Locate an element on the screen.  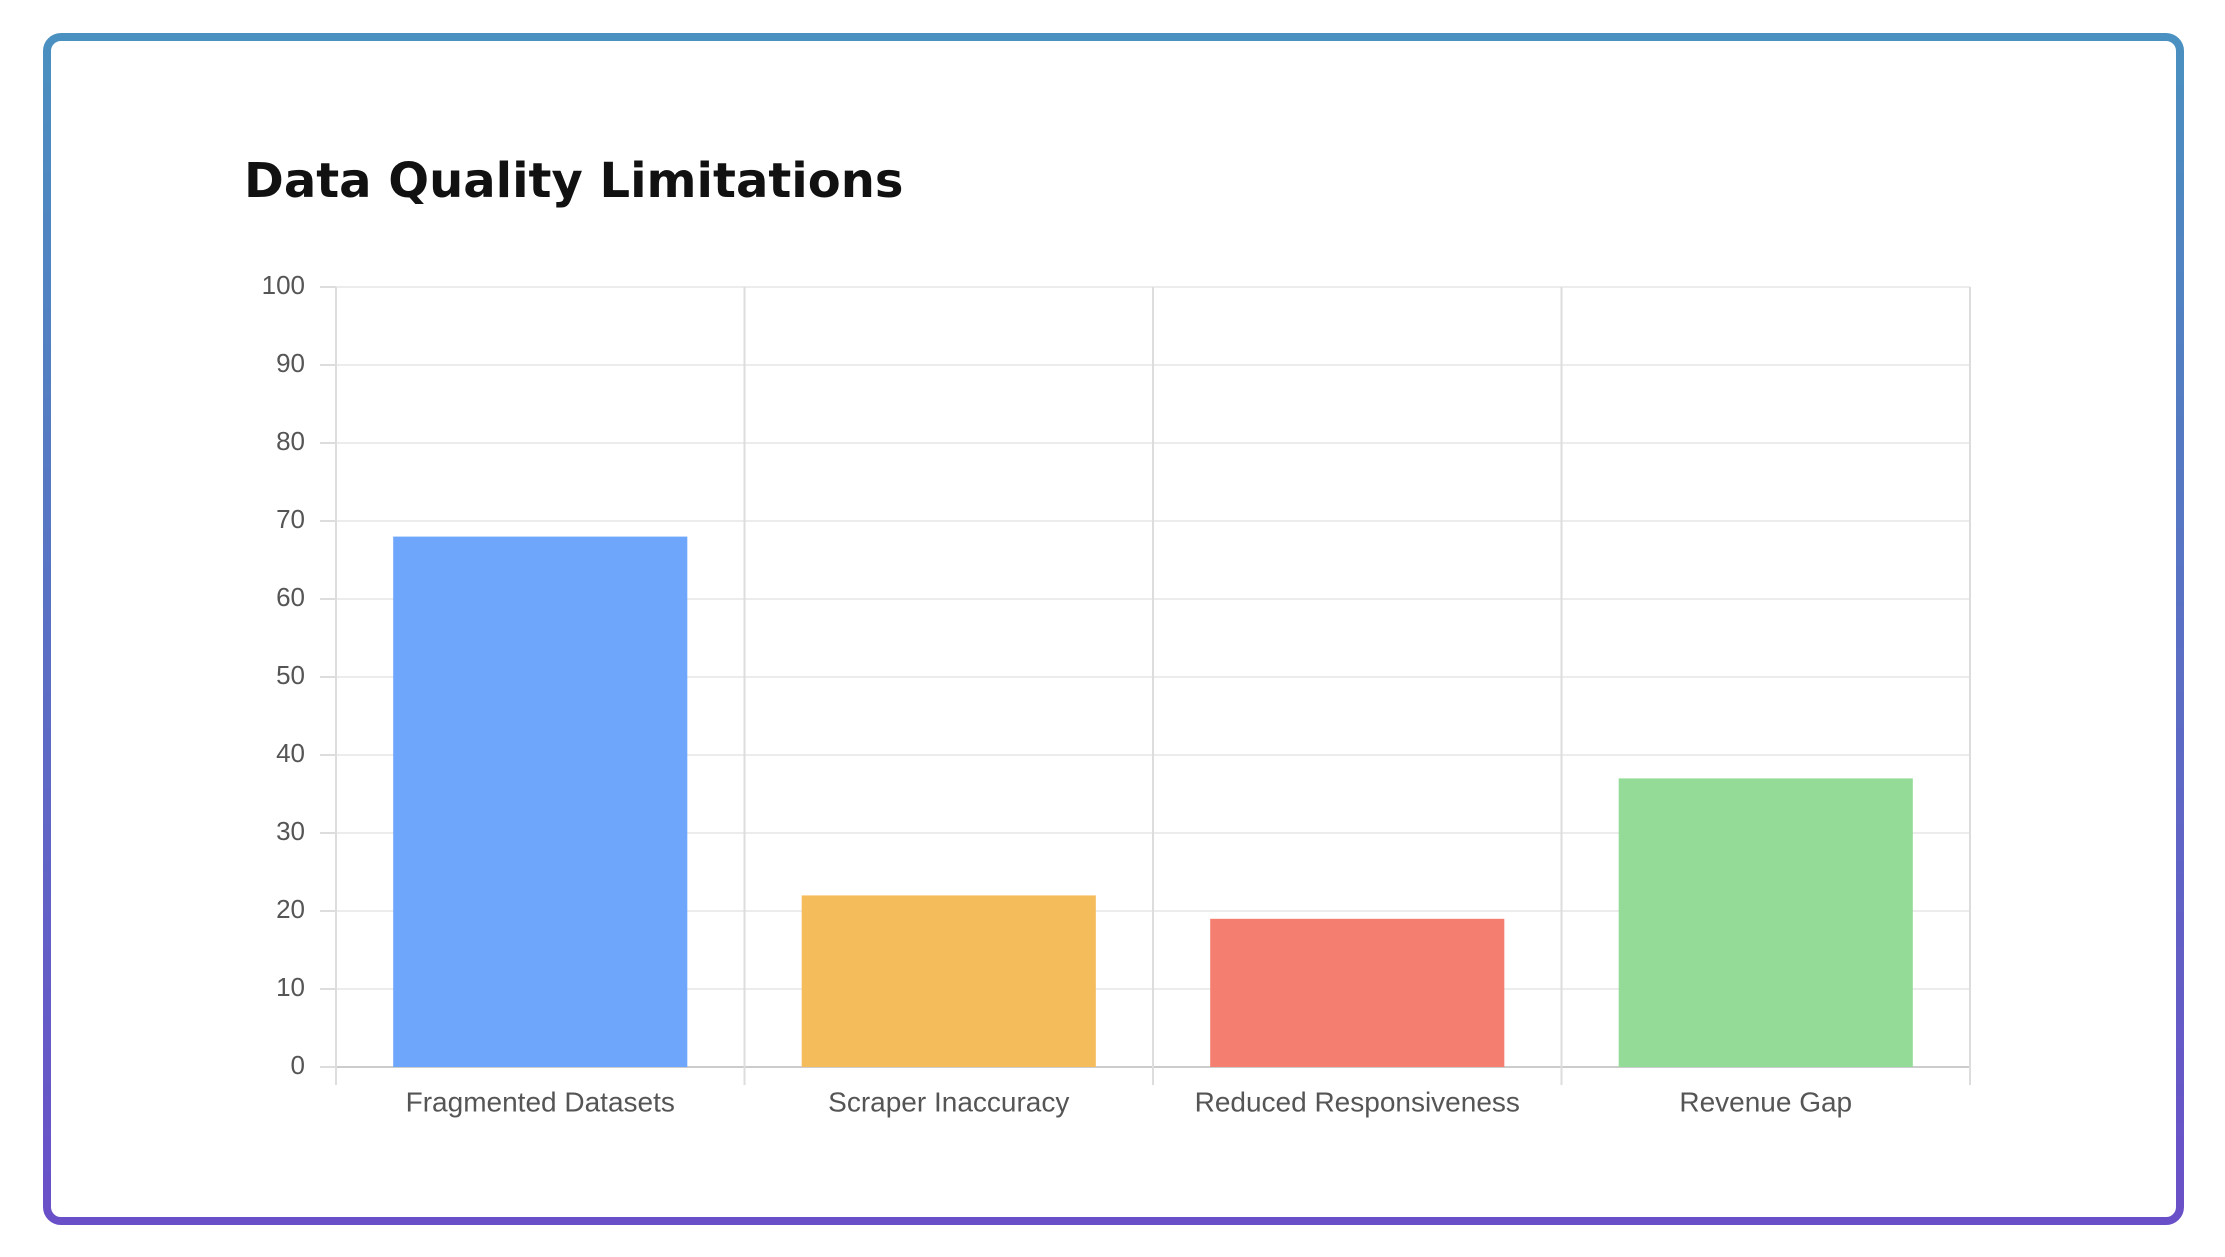
chart-title: Data Quality Limitations is located at coordinates (573, 181).